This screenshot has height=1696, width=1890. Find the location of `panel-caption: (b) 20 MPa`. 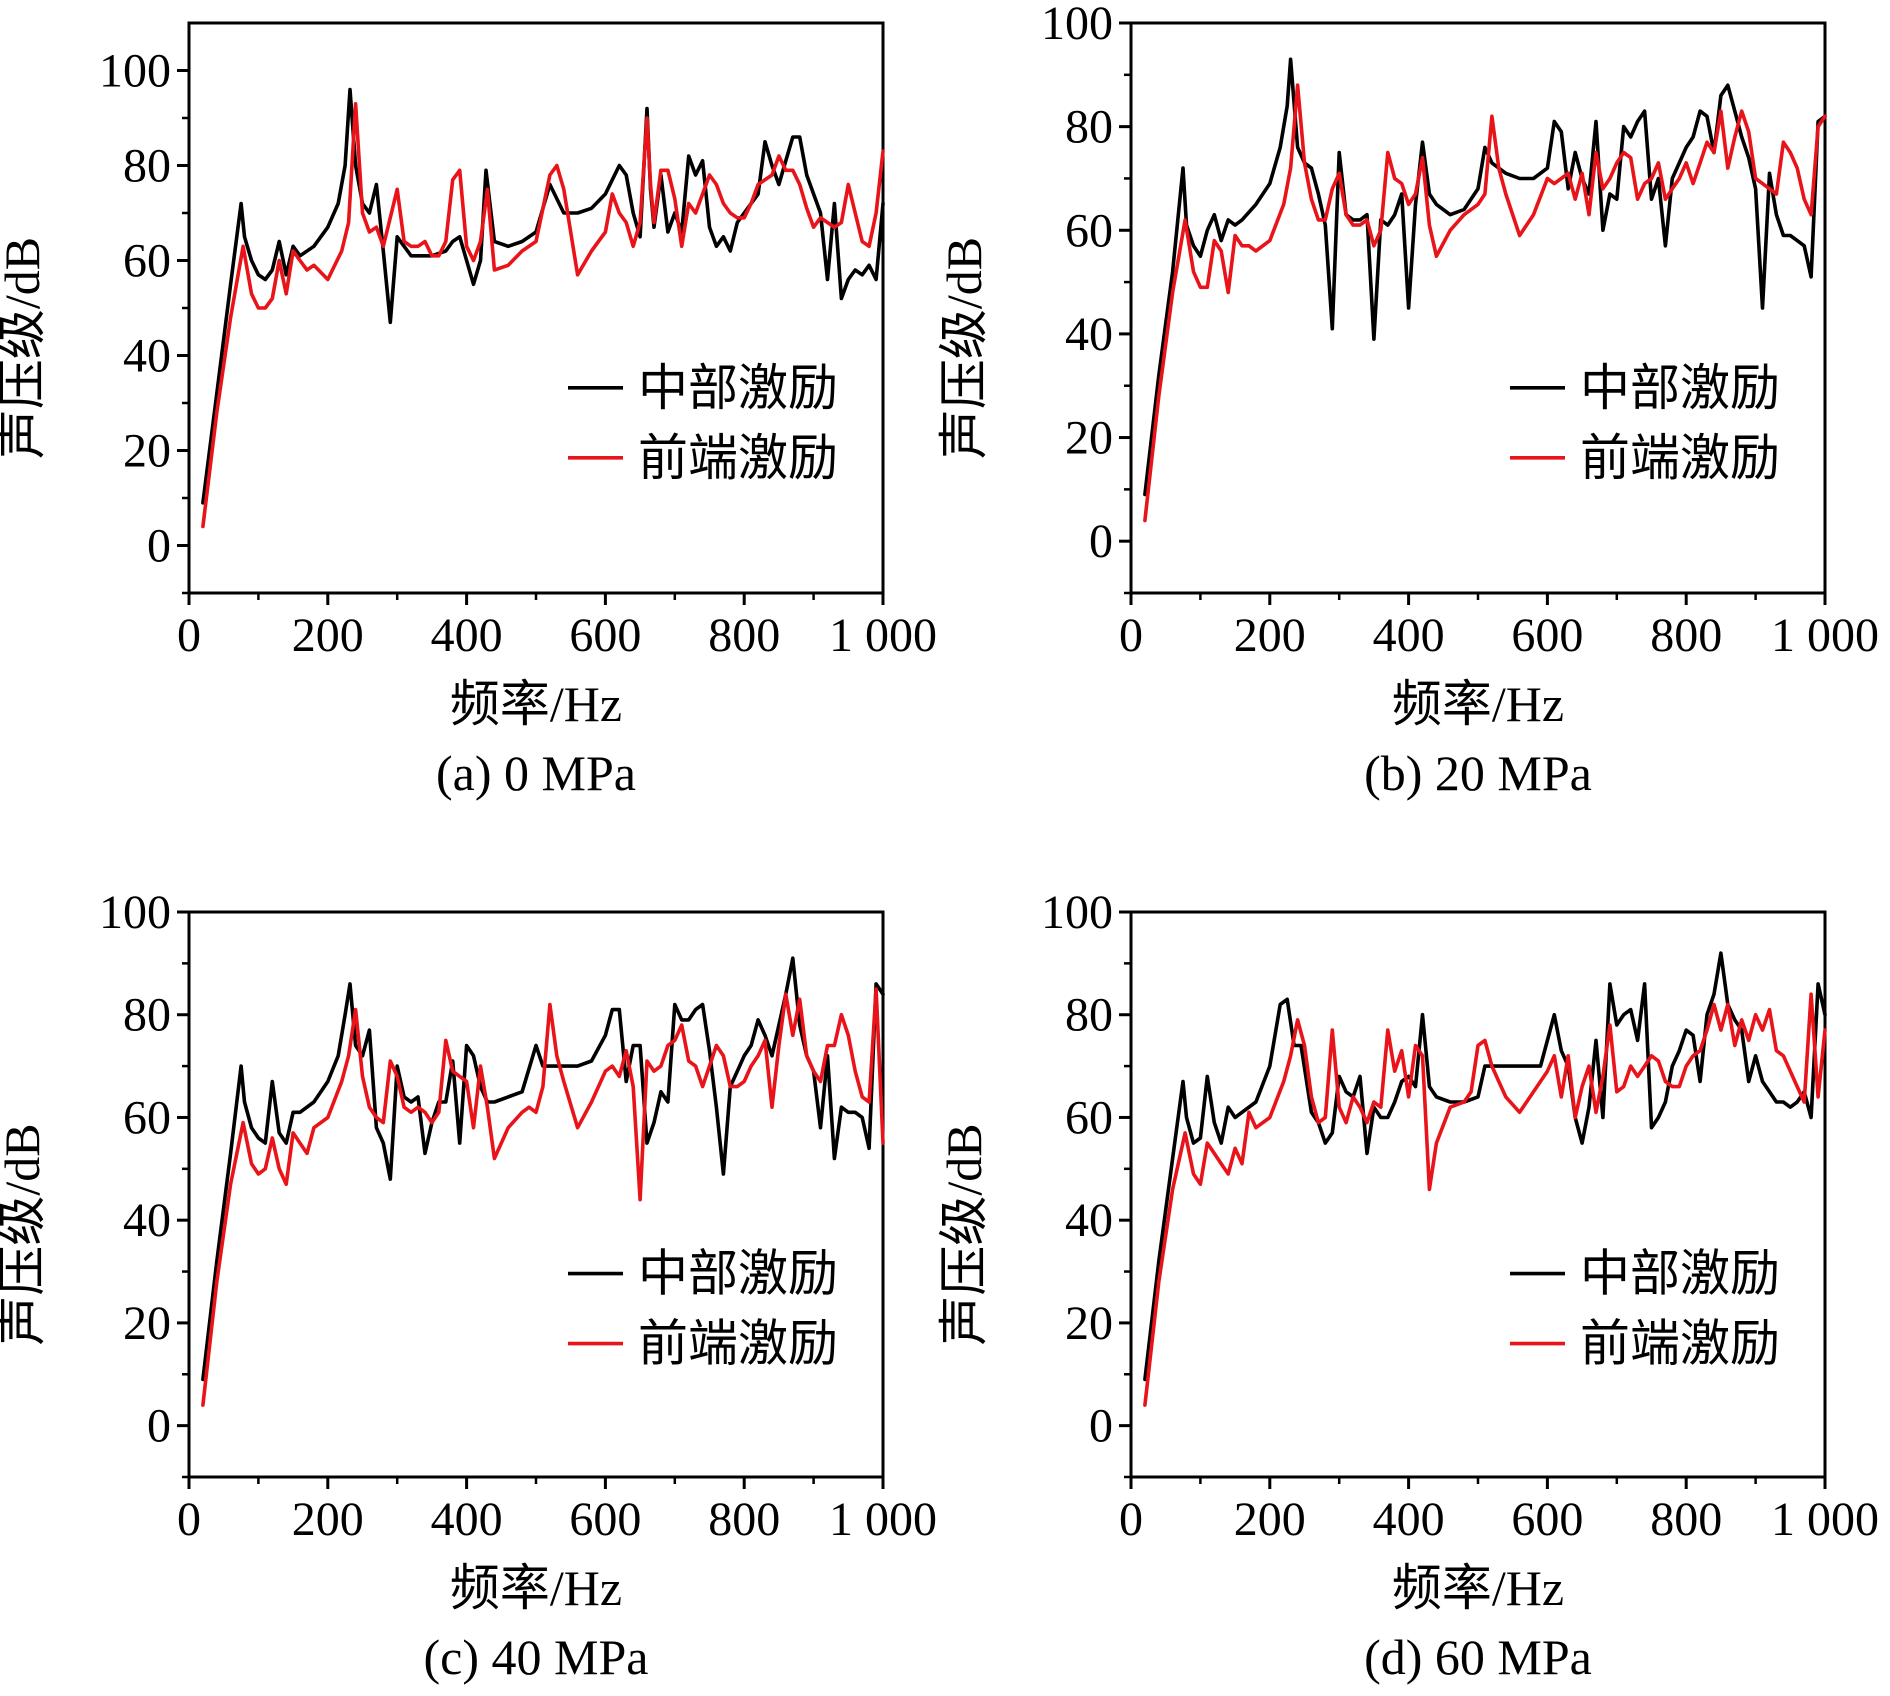

panel-caption: (b) 20 MPa is located at coordinates (1478, 773).